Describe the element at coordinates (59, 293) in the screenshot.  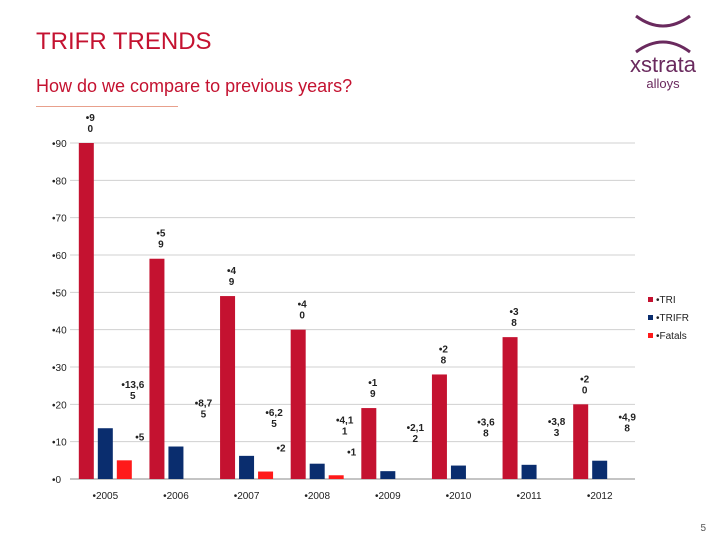
I see `y-tick-label: •50` at that location.